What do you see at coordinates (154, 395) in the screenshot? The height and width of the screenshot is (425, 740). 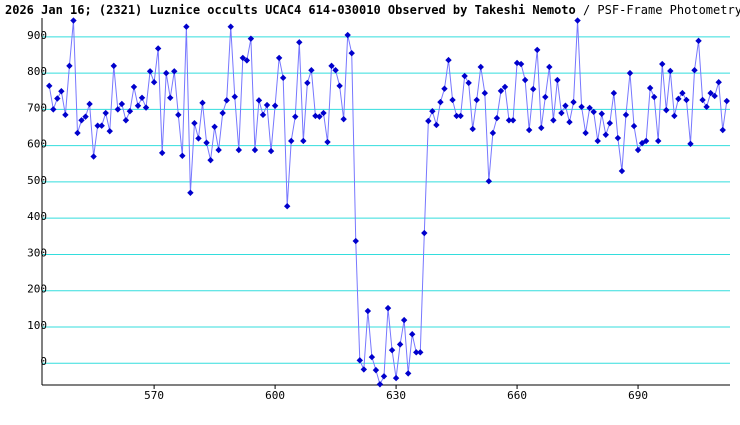 I see `x-tick-label: 570` at bounding box center [154, 395].